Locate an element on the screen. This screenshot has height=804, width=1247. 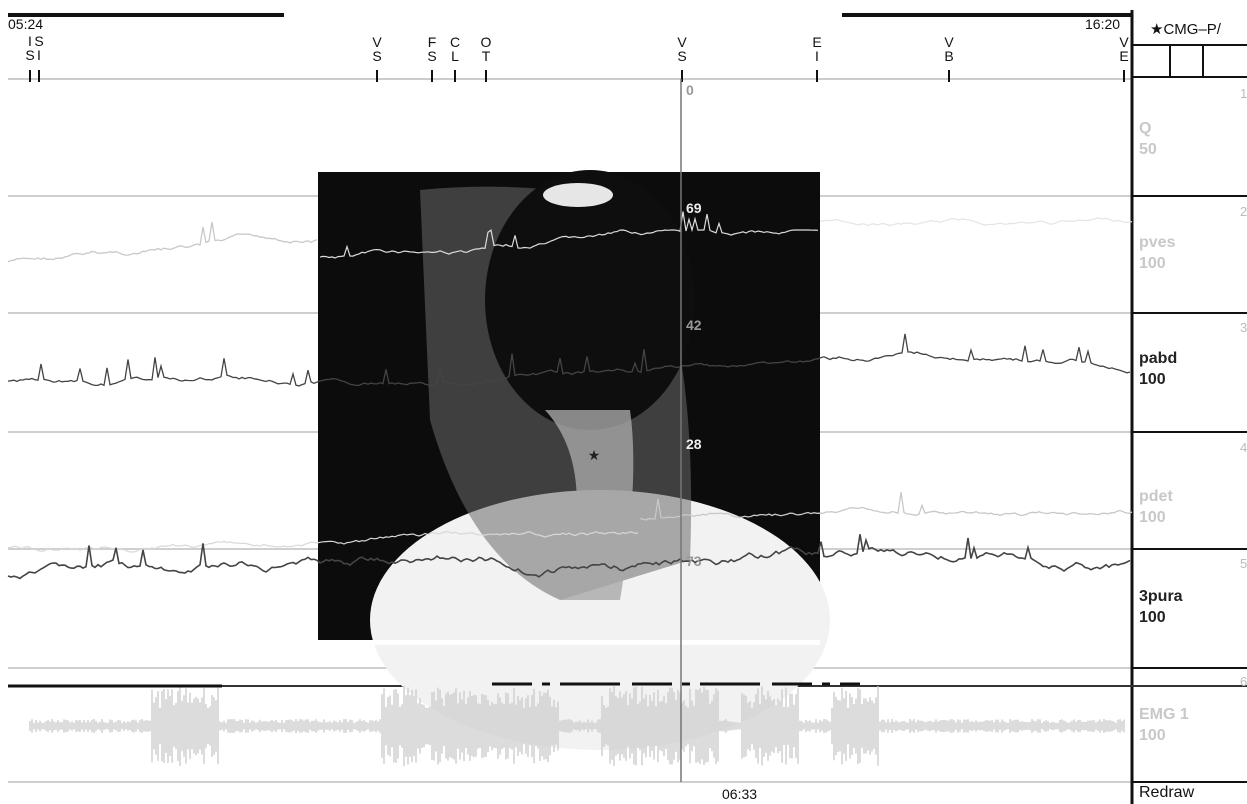
channel-label: EMG 1 100 is located at coordinates (1164, 725).